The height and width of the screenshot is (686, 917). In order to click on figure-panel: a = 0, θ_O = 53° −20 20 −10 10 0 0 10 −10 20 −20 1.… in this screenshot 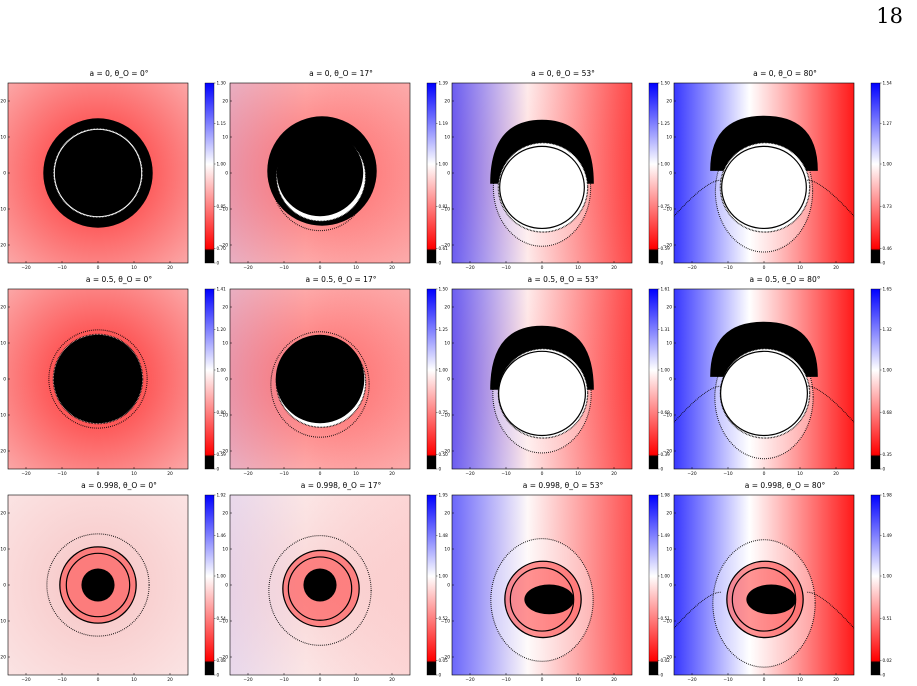, I will do `click(557, 169)`.